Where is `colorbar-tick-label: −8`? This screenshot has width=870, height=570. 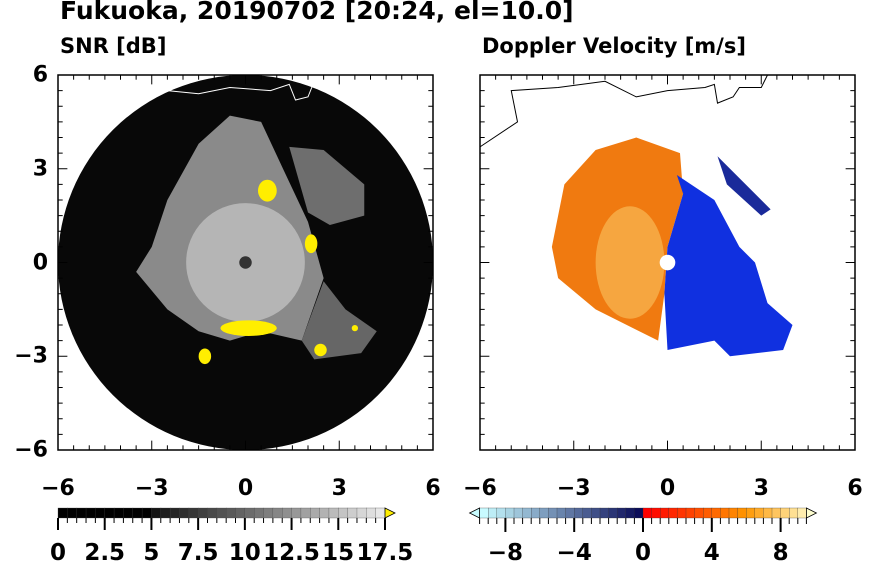
colorbar-tick-label: −8 is located at coordinates (505, 553).